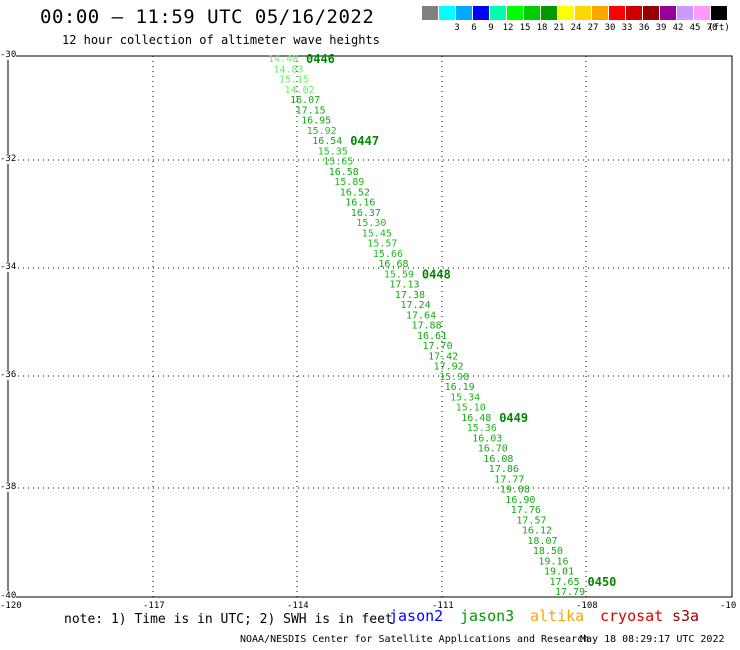 The image size is (740, 650). What do you see at coordinates (695, 28) in the screenshot?
I see `legend-tick: 45` at bounding box center [695, 28].